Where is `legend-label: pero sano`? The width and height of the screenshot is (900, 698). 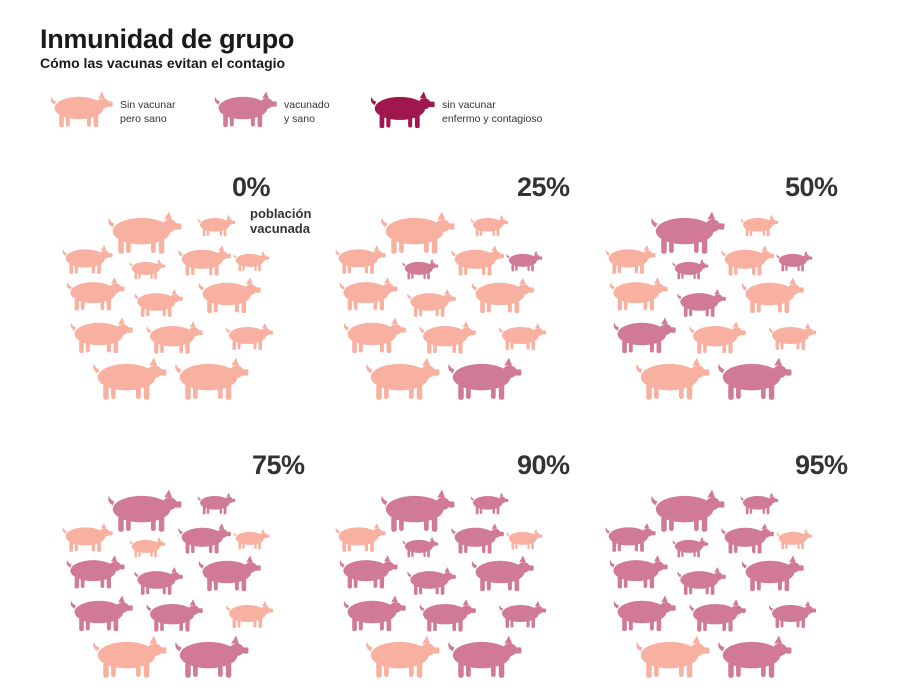 legend-label: pero sano is located at coordinates (143, 119).